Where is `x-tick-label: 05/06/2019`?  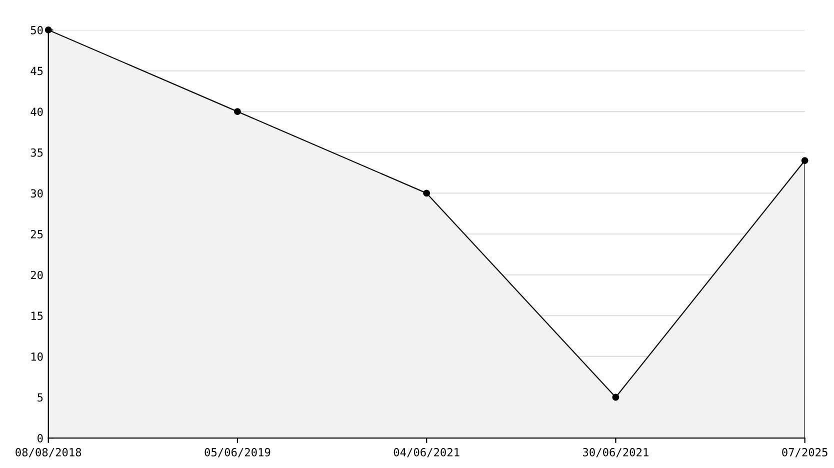
x-tick-label: 05/06/2019 is located at coordinates (237, 453).